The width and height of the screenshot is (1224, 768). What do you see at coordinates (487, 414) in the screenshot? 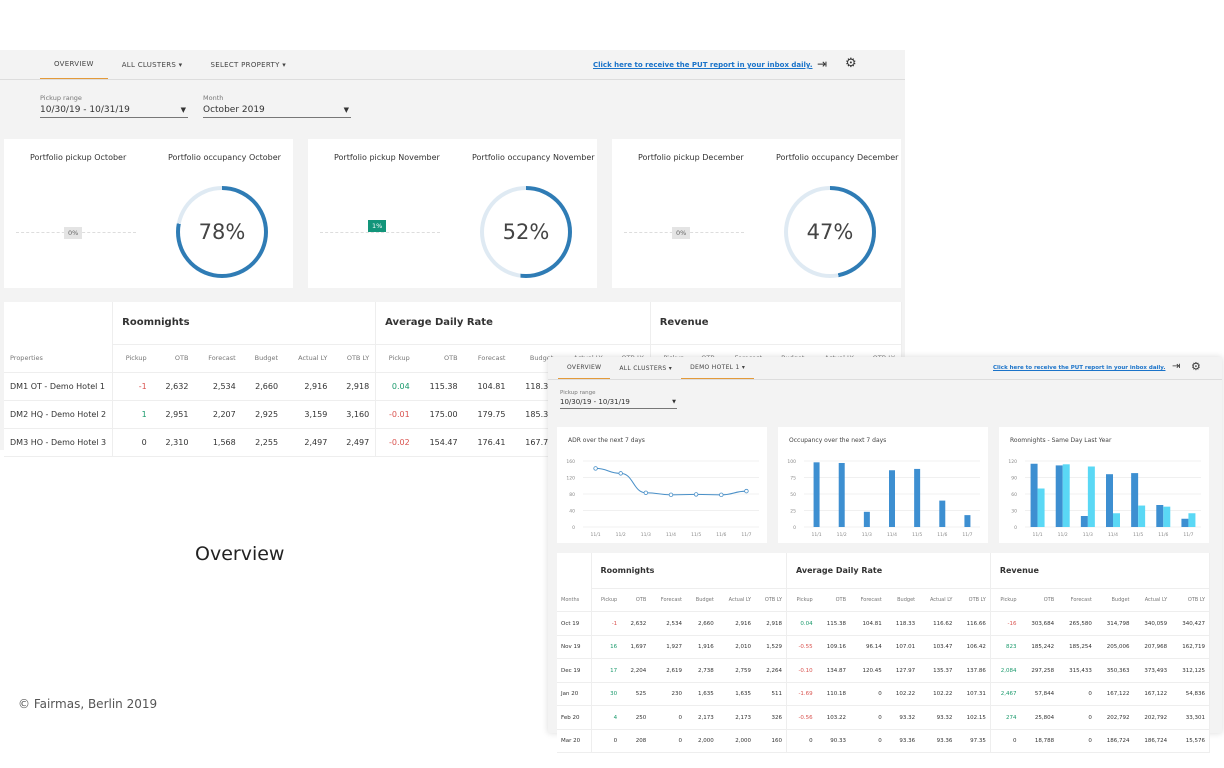
I see `cell: 179.75` at bounding box center [487, 414].